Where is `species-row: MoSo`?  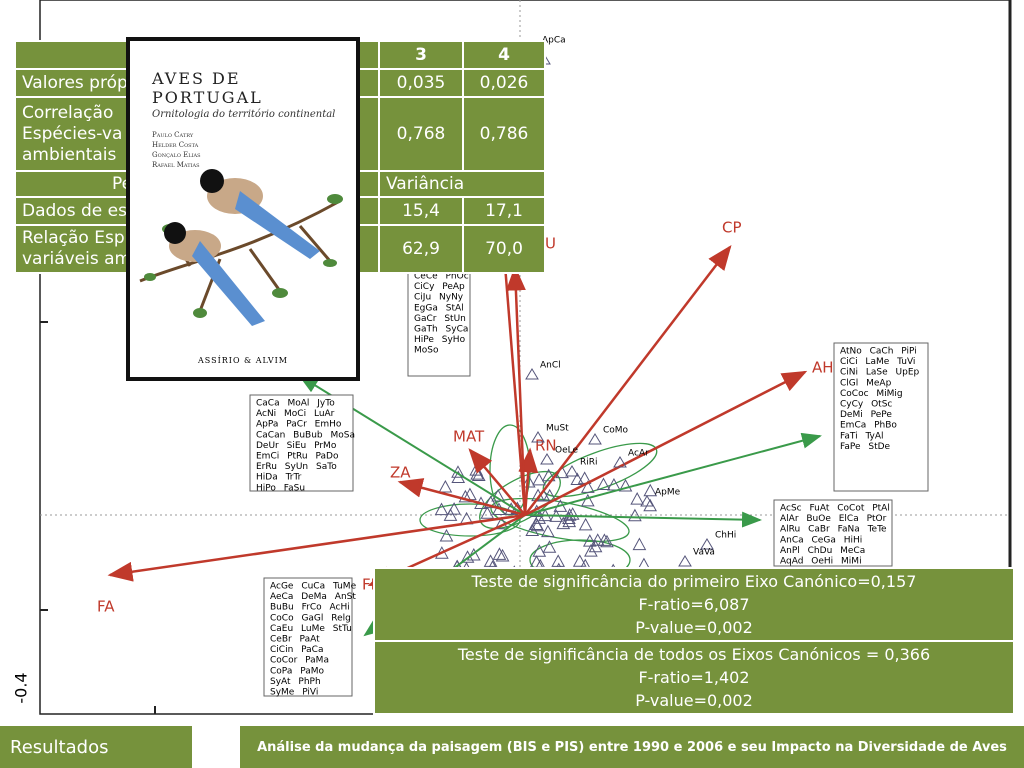 species-row: MoSo is located at coordinates (426, 351).